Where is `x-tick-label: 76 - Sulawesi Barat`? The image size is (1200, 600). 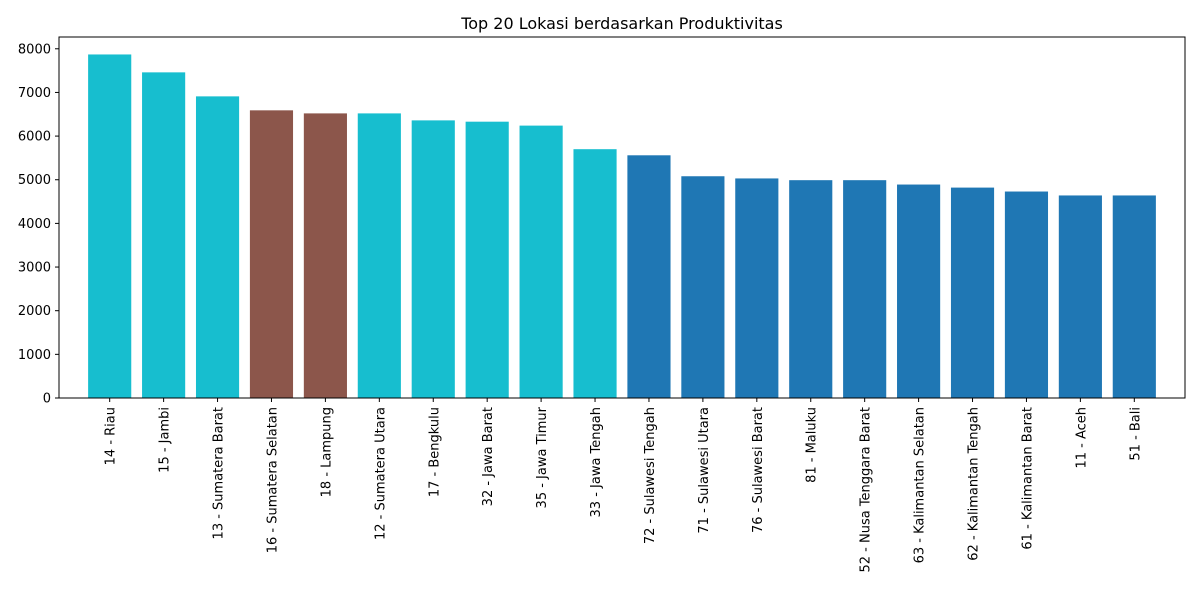 x-tick-label: 76 - Sulawesi Barat is located at coordinates (758, 470).